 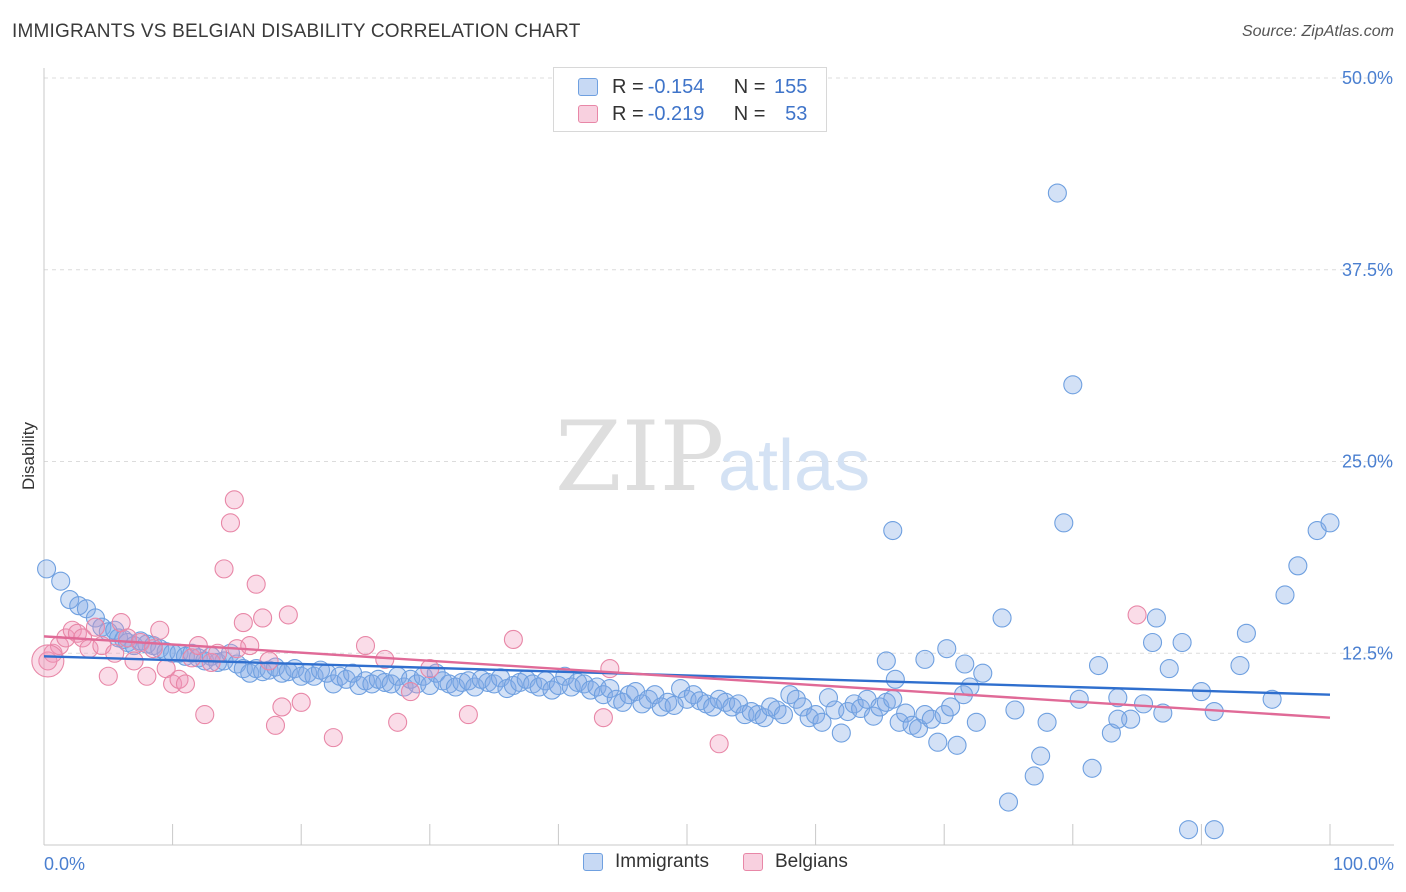 I want to click on legend-row-immigrants: R = -0.154 N = 155, so click(x=692, y=87).